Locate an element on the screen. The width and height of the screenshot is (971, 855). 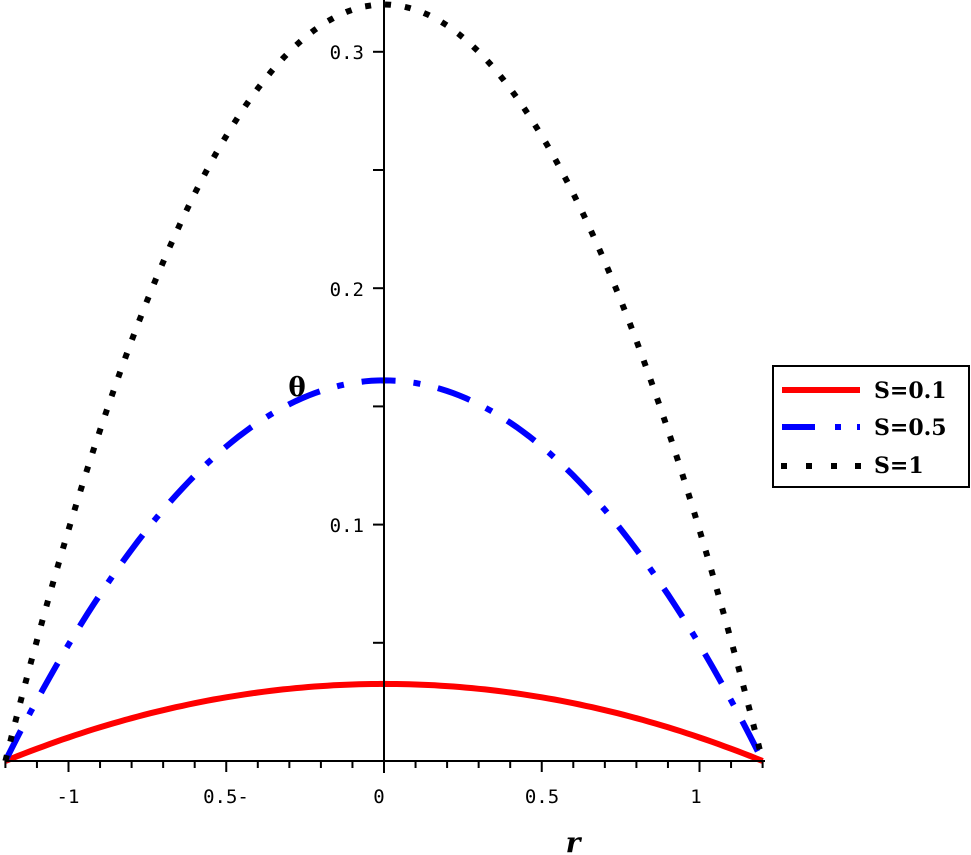
x-axis-ticks is located at coordinates (384, 766).